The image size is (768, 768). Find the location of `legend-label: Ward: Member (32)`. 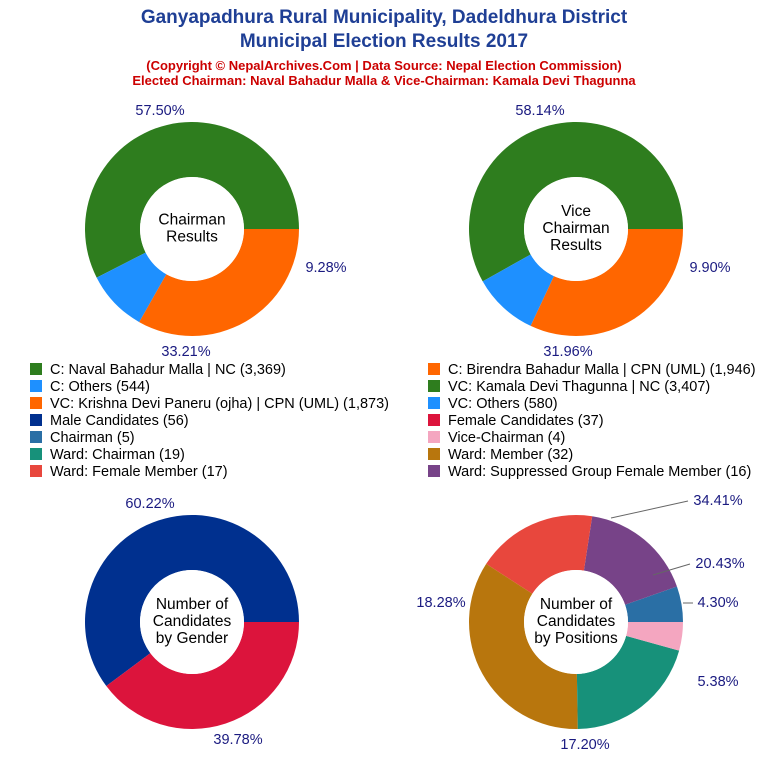

legend-label: Ward: Member (32) is located at coordinates (511, 455).